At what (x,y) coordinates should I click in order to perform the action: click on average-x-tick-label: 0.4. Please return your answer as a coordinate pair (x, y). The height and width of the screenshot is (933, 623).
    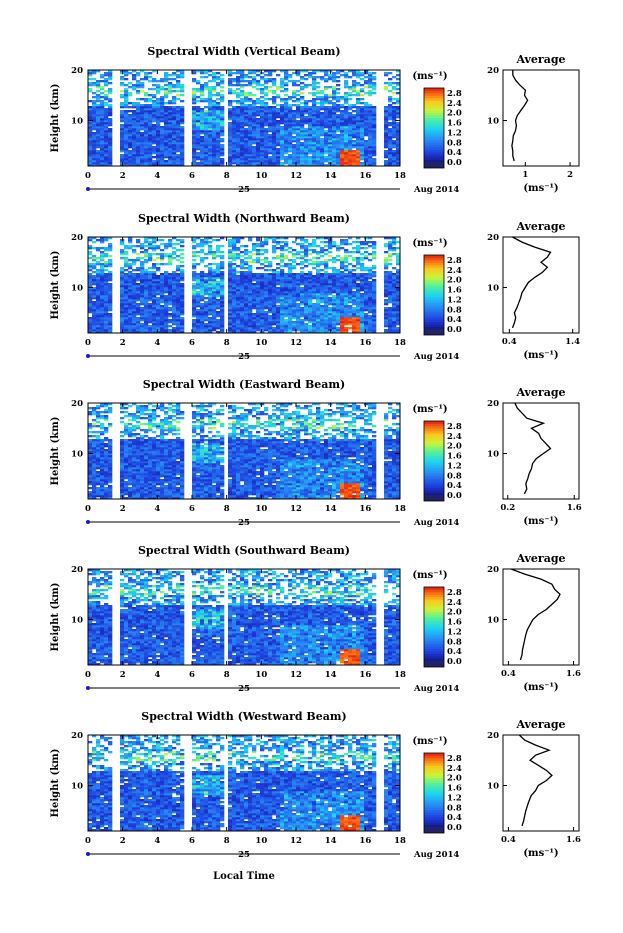
    Looking at the image, I should click on (508, 674).